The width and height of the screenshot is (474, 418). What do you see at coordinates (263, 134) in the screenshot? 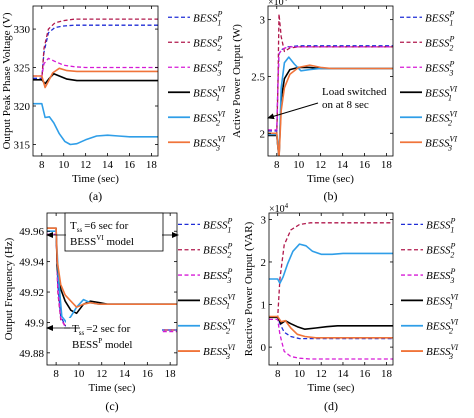
I see `chart-b-y-tick-label-1: 2` at bounding box center [263, 134].